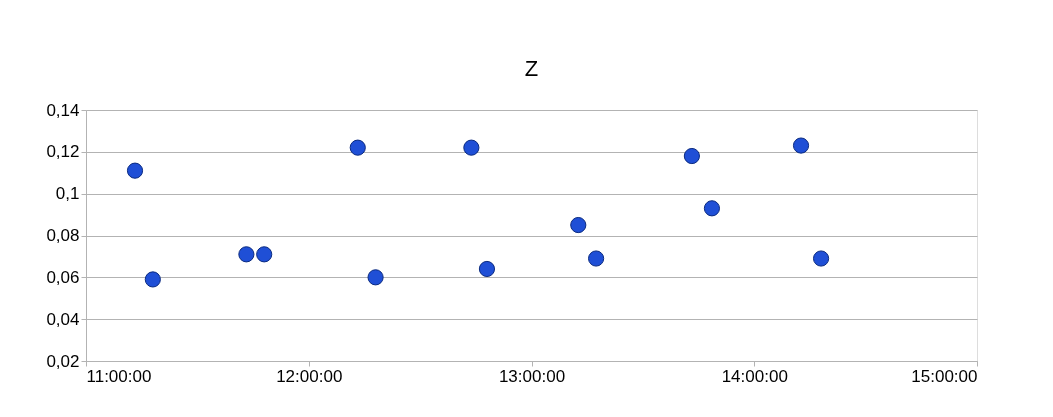 Image resolution: width=1053 pixels, height=417 pixels. What do you see at coordinates (119, 376) in the screenshot?
I see `x-tick-label: 11:00:00` at bounding box center [119, 376].